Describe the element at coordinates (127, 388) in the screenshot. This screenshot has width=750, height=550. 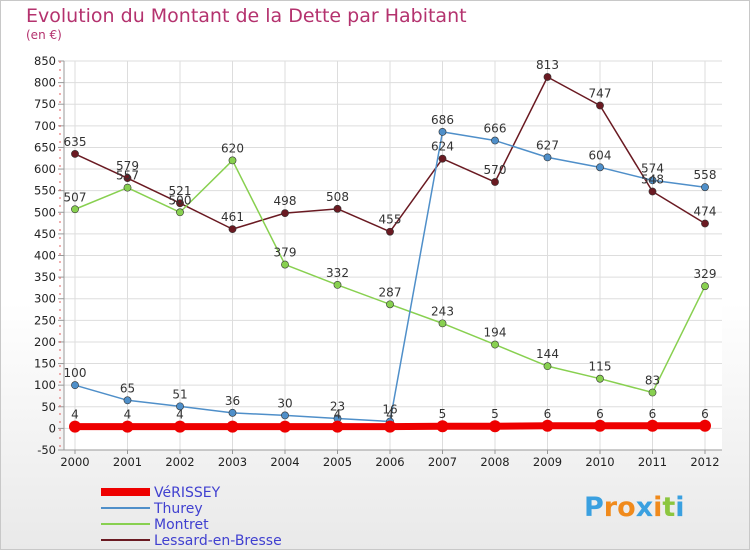
I see `data-label: 65` at that location.